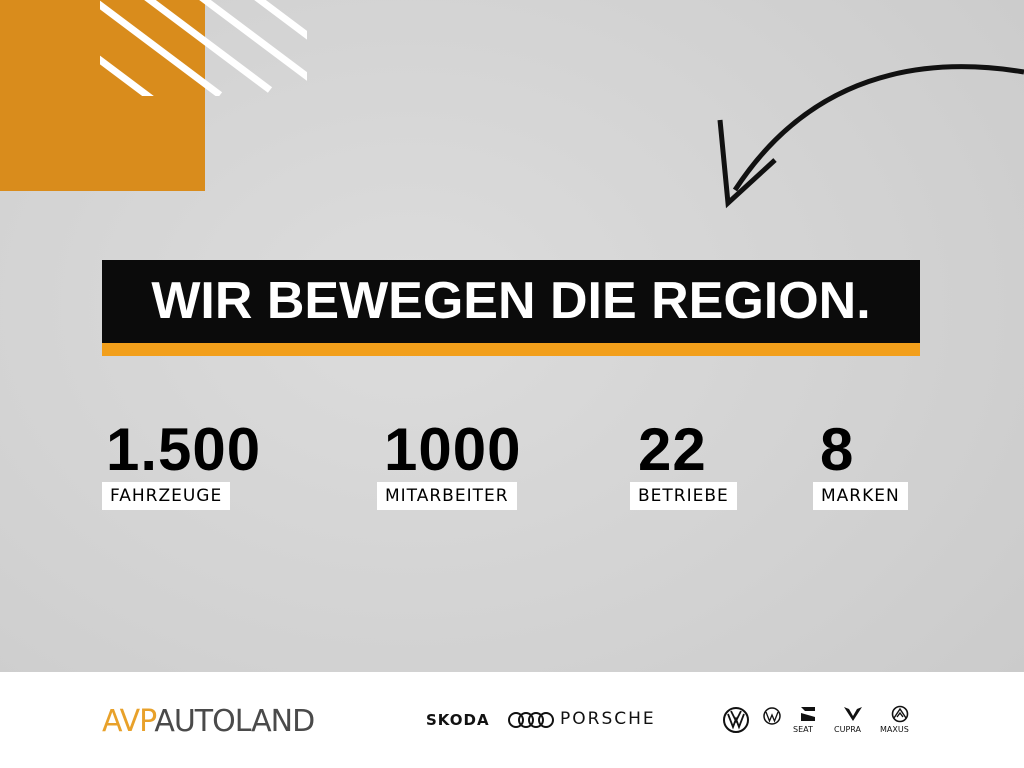 The height and width of the screenshot is (768, 1024). What do you see at coordinates (837, 449) in the screenshot?
I see `stat-value: 8` at bounding box center [837, 449].